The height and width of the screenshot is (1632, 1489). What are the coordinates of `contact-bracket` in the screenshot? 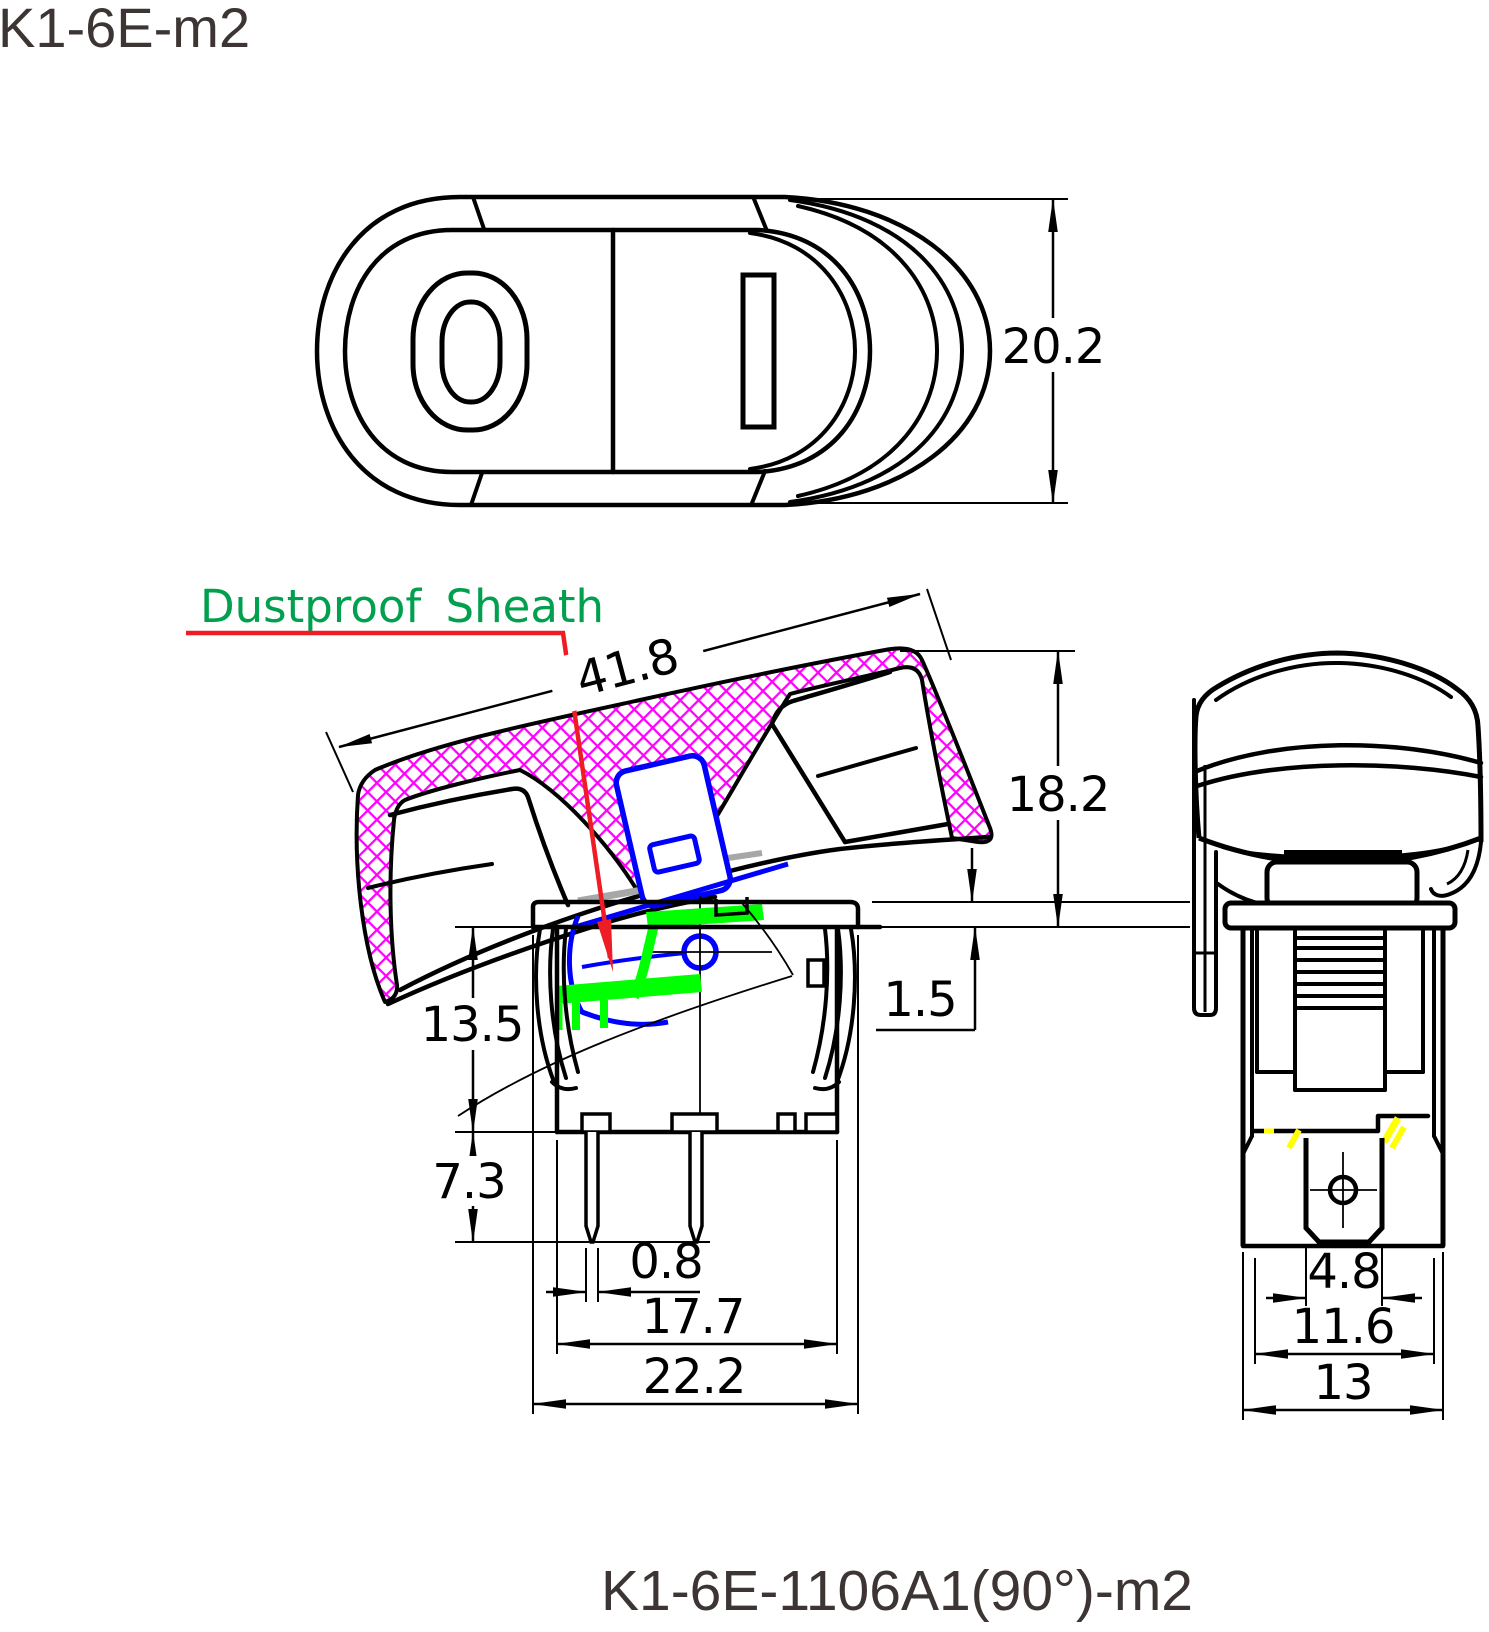 It's located at (731, 907).